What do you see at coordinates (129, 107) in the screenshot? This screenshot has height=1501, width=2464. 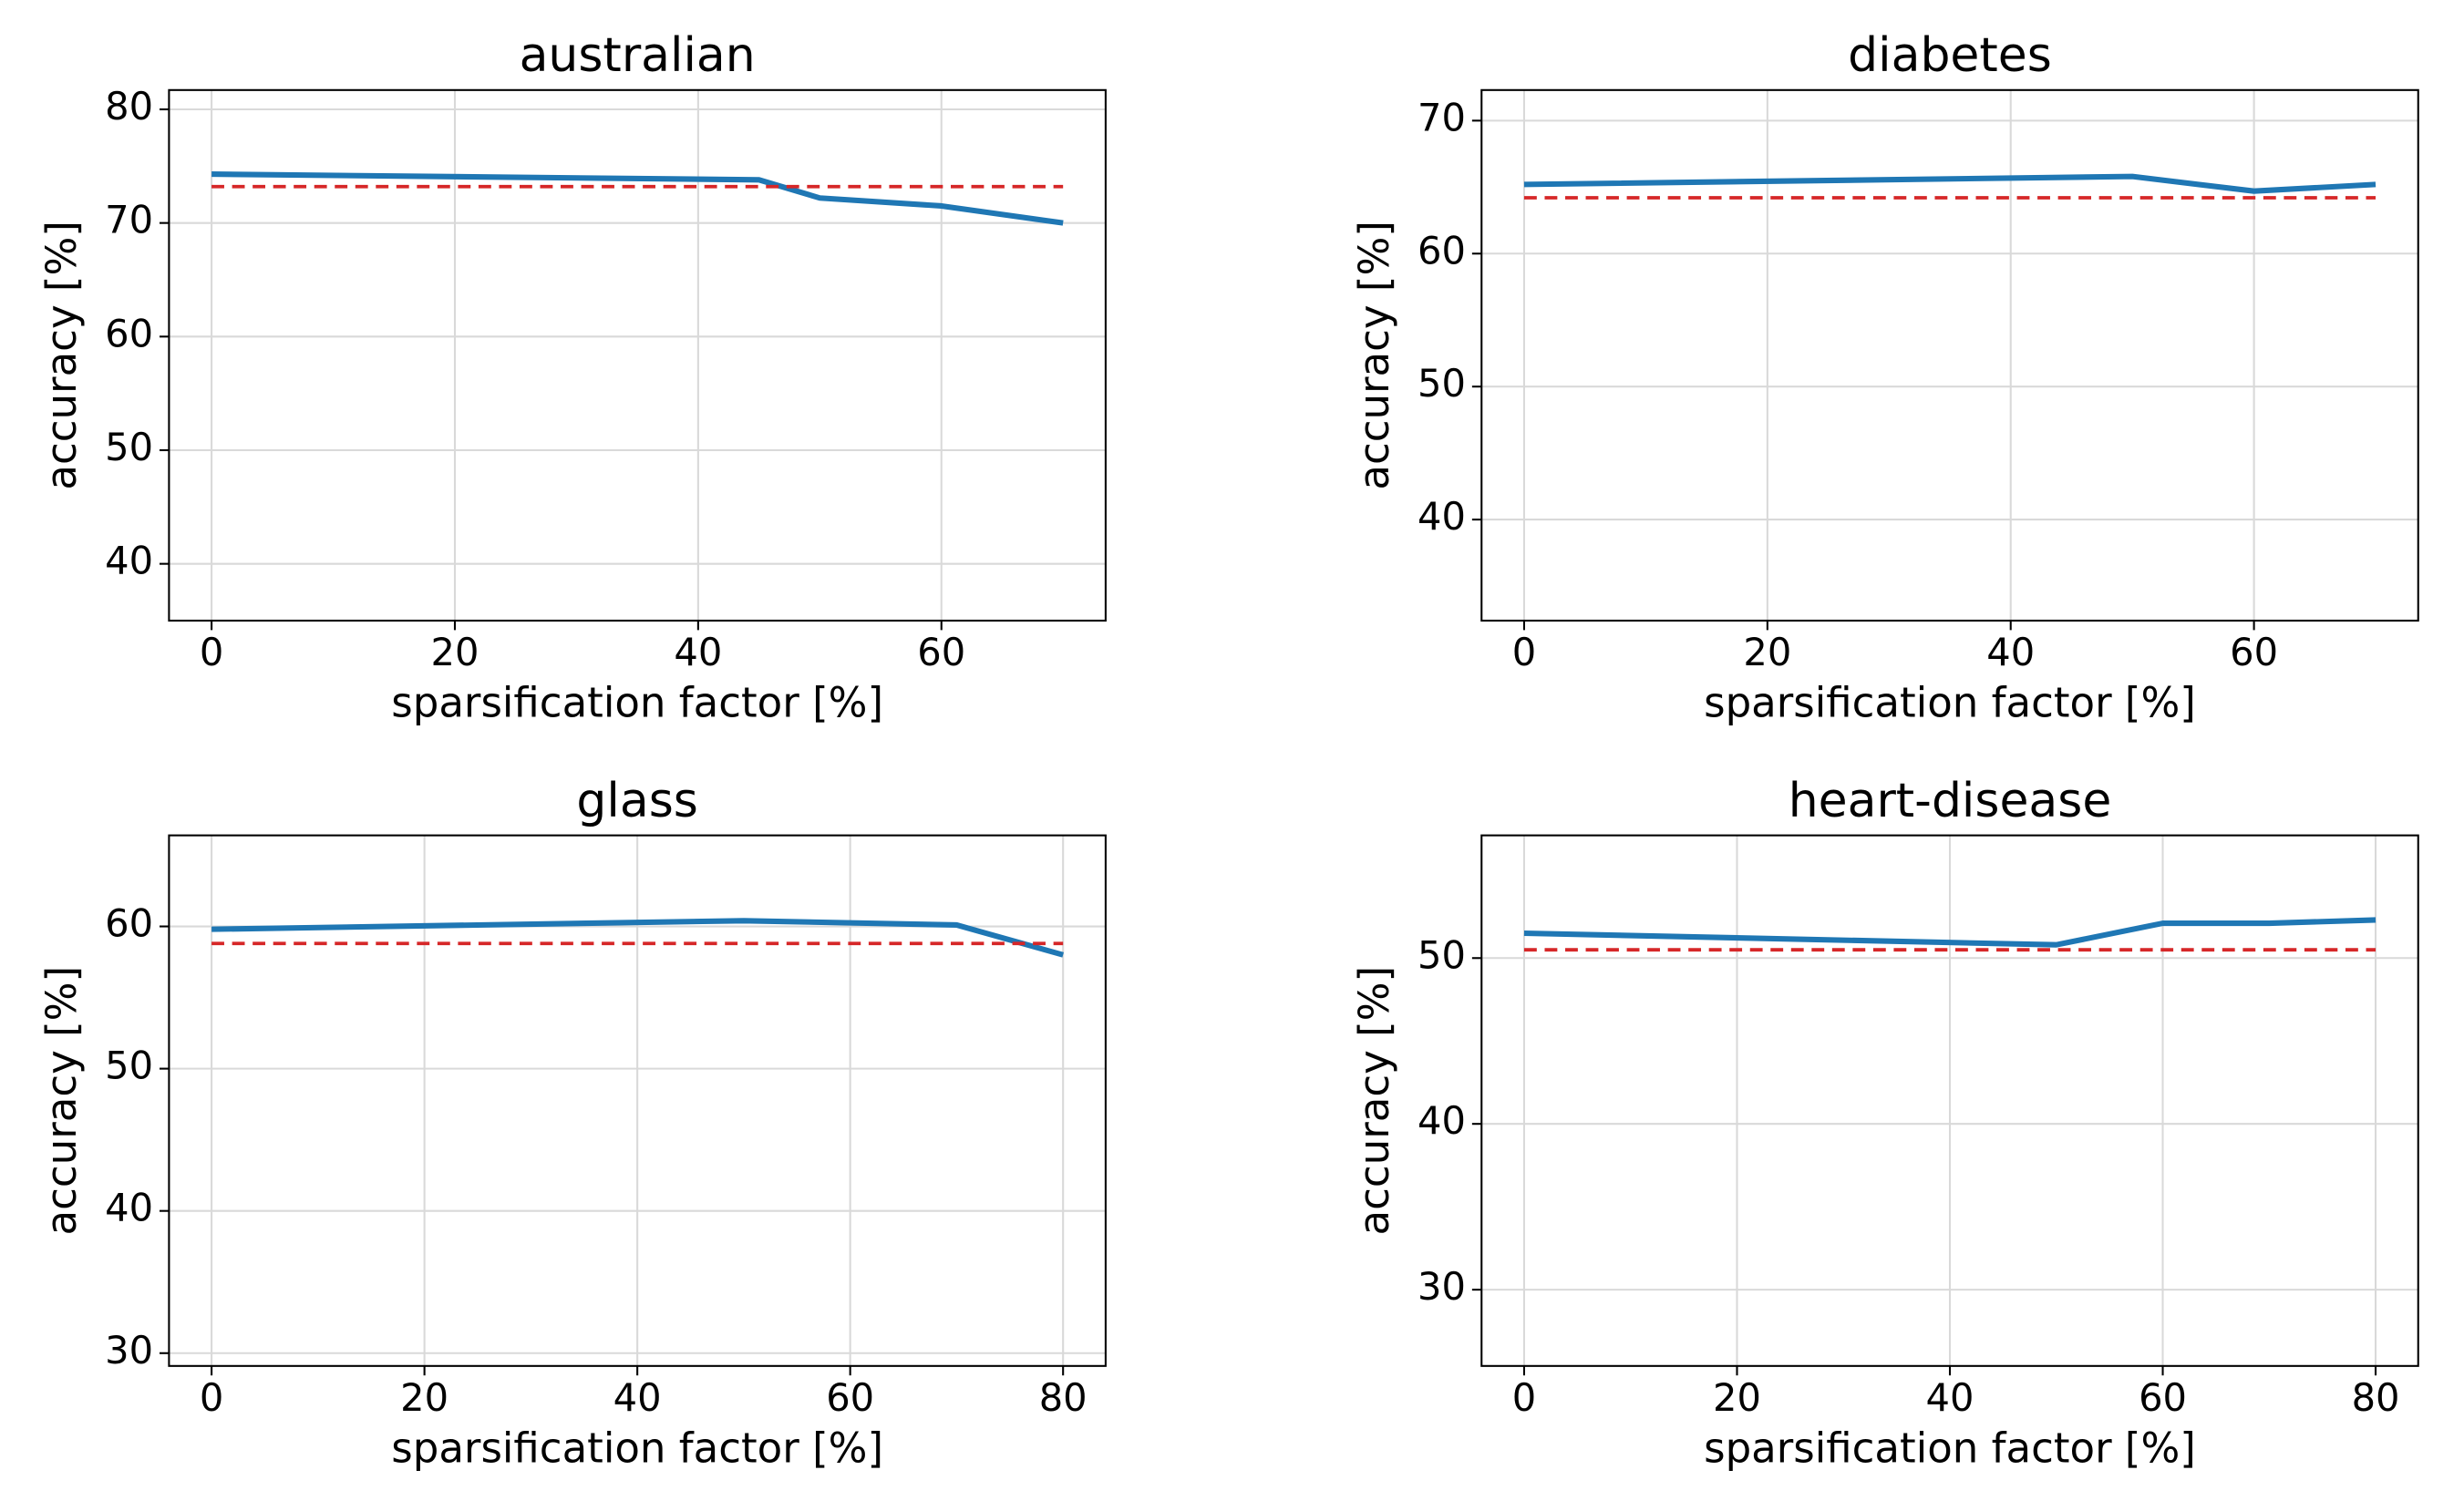 I see `y-tick-label: 80` at bounding box center [129, 107].